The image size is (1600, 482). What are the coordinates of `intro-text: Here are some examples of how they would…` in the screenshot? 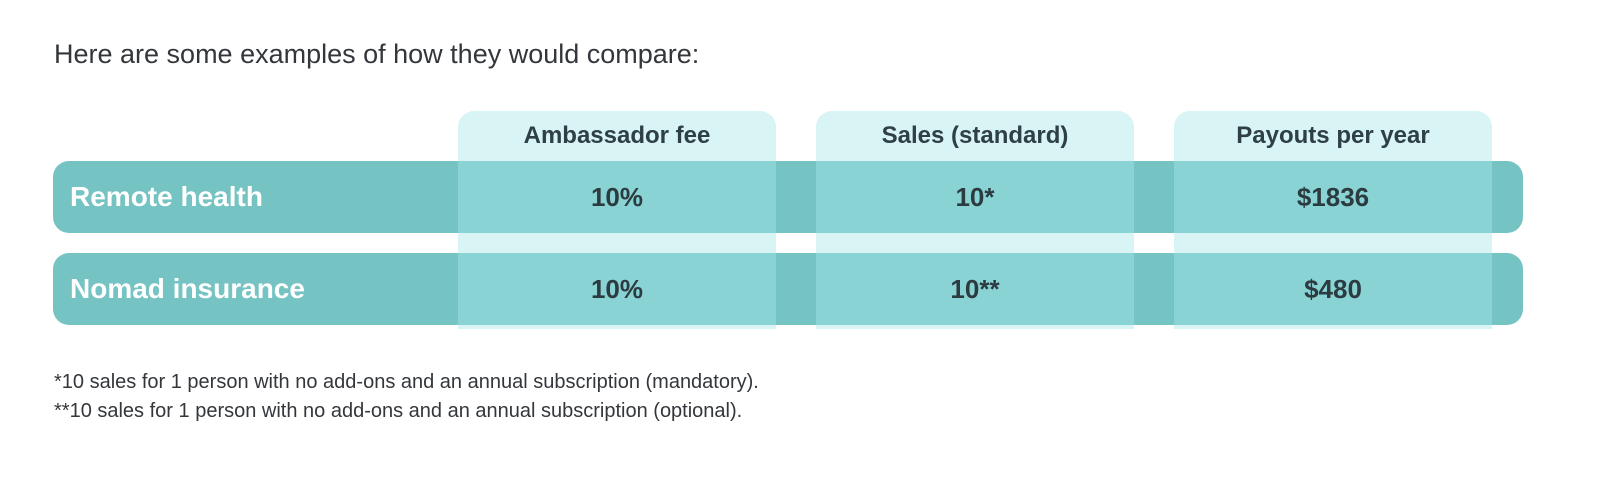 It's located at (377, 54).